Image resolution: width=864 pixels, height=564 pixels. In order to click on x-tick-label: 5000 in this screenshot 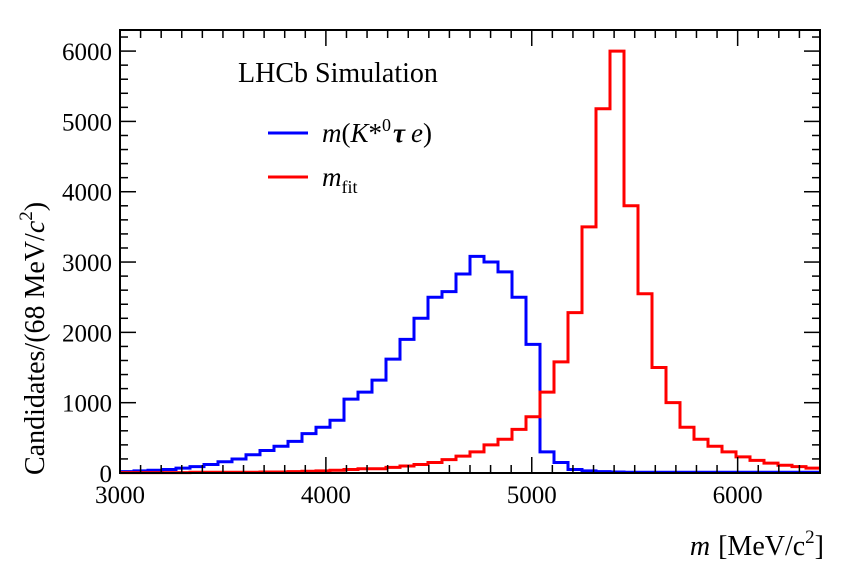, I will do `click(532, 495)`.